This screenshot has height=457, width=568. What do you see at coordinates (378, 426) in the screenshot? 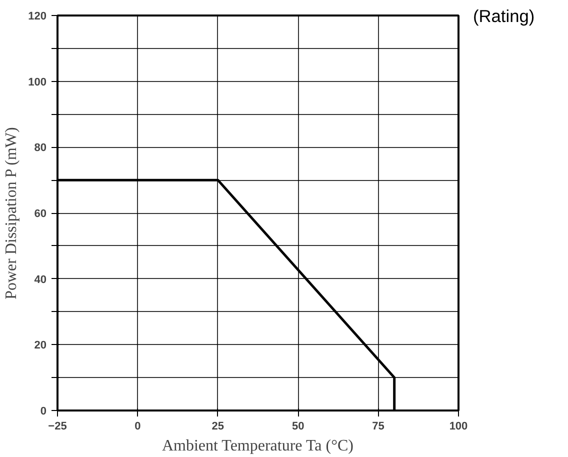
I see `x-tick-label: 75` at bounding box center [378, 426].